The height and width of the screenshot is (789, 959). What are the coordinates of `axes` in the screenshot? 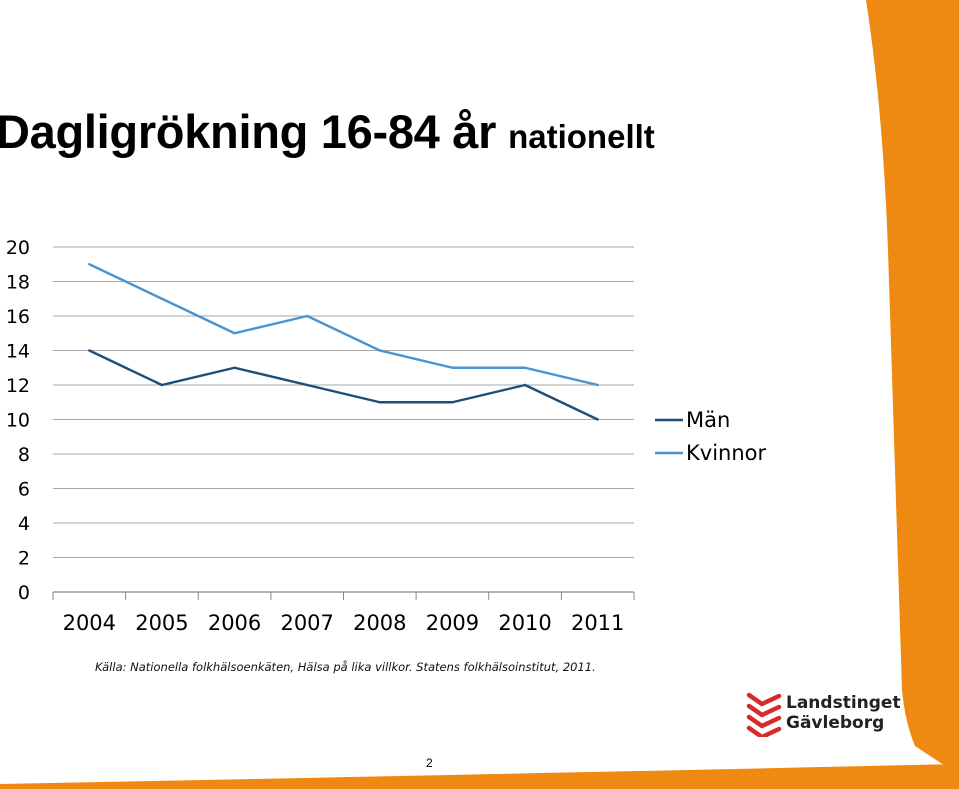 It's located at (343, 595).